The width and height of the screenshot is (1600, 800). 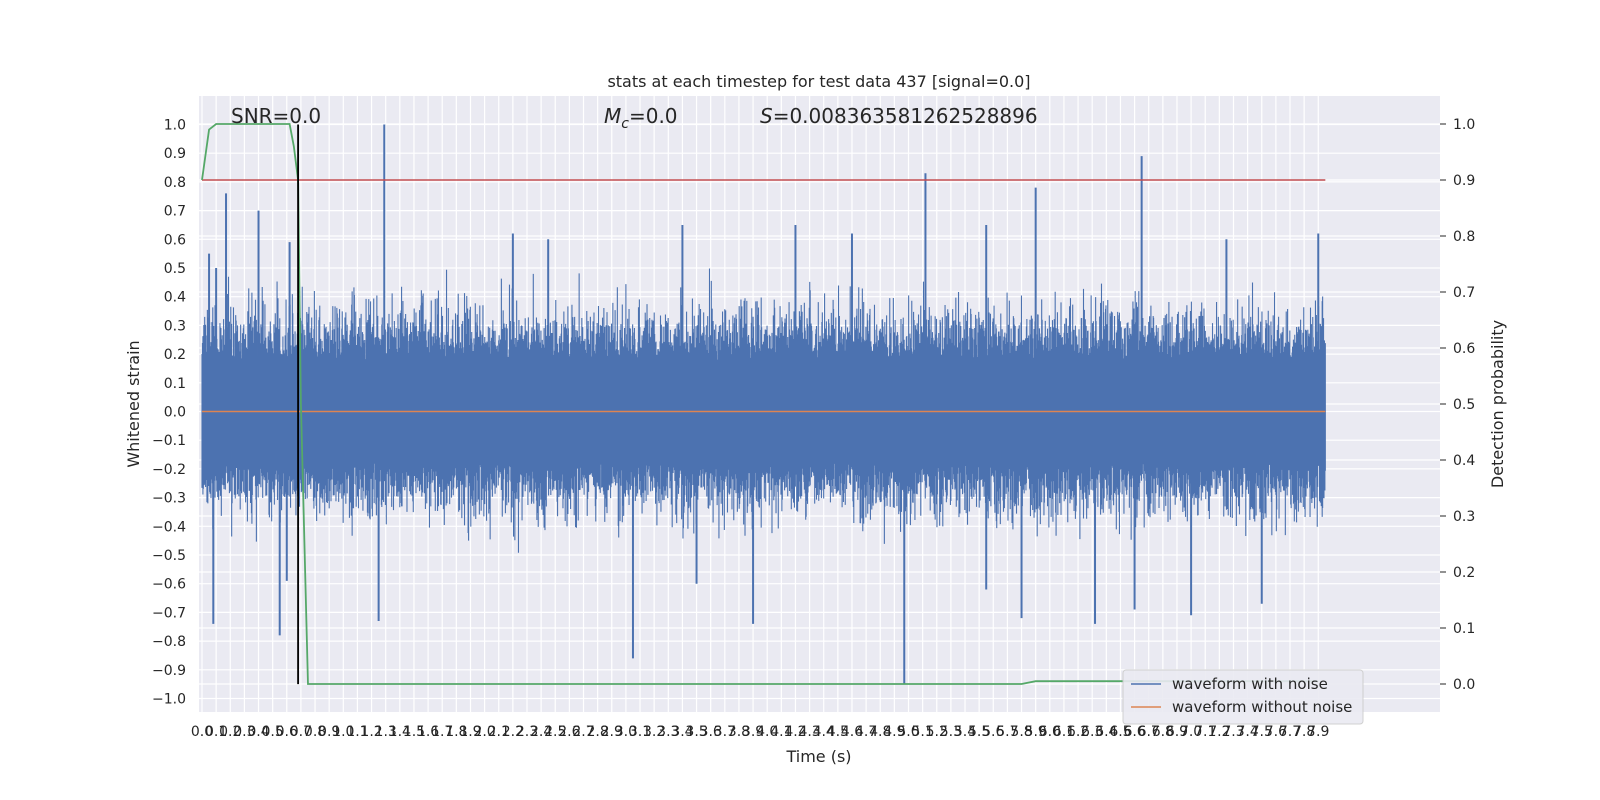 I want to click on mc-annotation: Mc=0.0, so click(x=641, y=118).